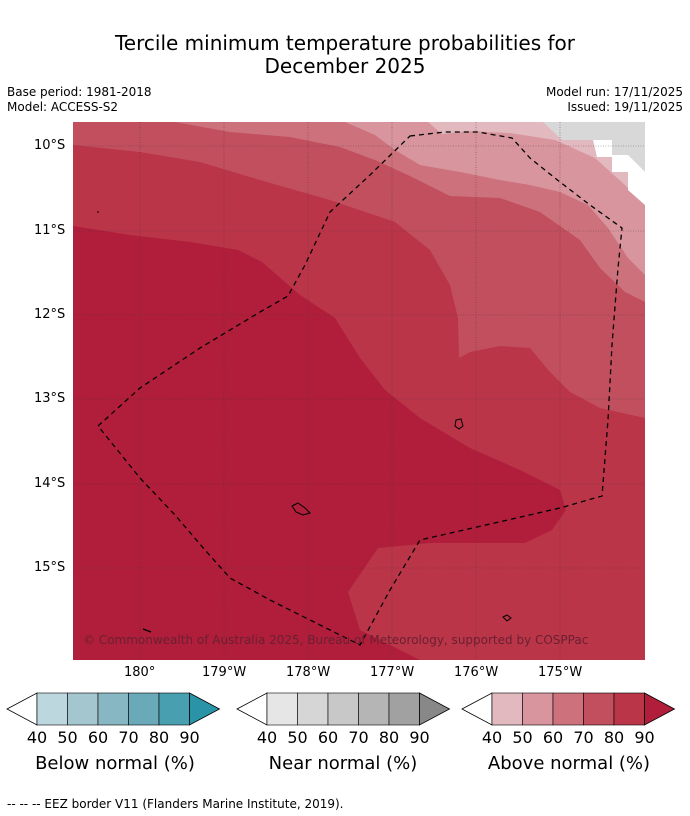 This screenshot has height=816, width=690. What do you see at coordinates (224, 672) in the screenshot?
I see `lon-label: 179°W` at bounding box center [224, 672].